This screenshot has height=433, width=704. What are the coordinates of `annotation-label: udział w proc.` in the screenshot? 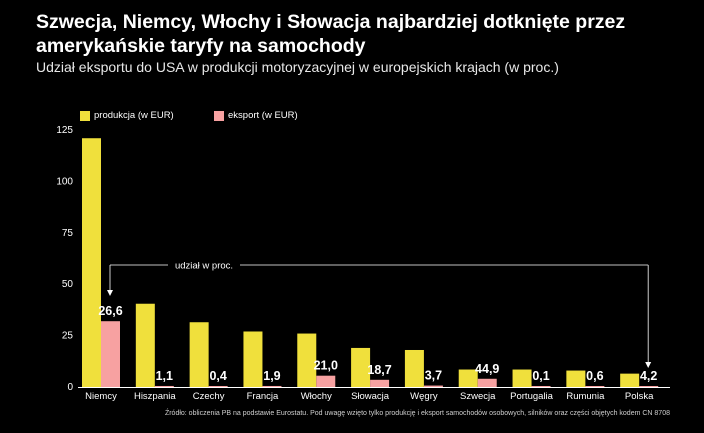 It's located at (204, 266).